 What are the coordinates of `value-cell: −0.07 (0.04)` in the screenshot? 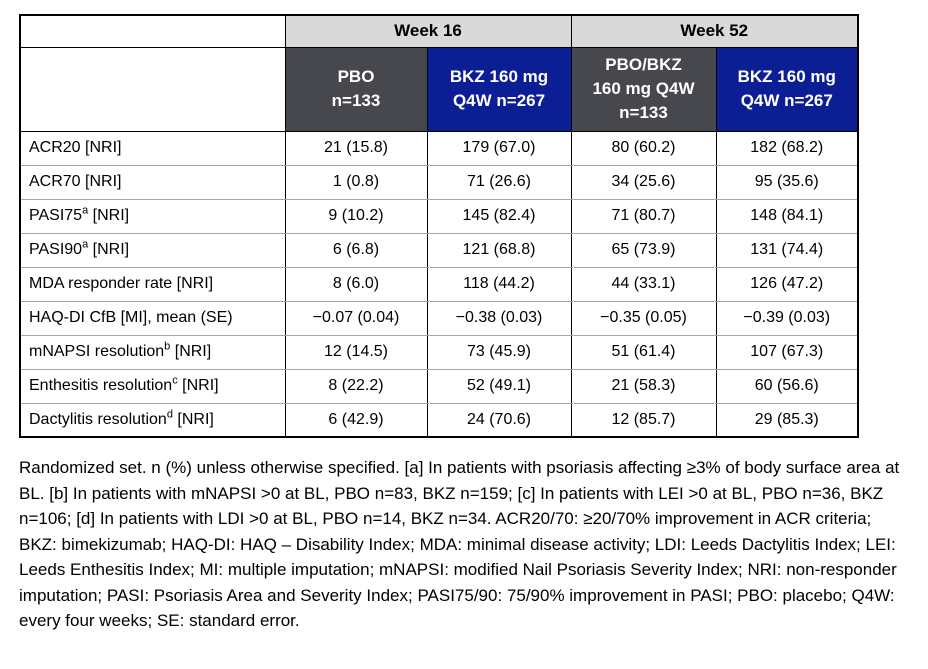 It's located at (356, 318).